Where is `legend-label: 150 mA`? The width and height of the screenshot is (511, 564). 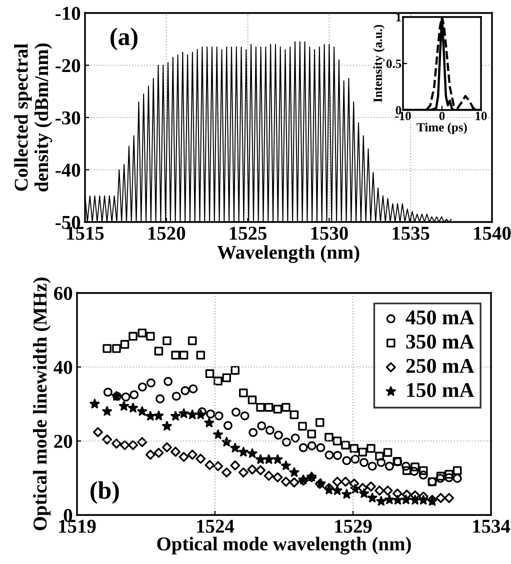 legend-label: 150 mA is located at coordinates (440, 390).